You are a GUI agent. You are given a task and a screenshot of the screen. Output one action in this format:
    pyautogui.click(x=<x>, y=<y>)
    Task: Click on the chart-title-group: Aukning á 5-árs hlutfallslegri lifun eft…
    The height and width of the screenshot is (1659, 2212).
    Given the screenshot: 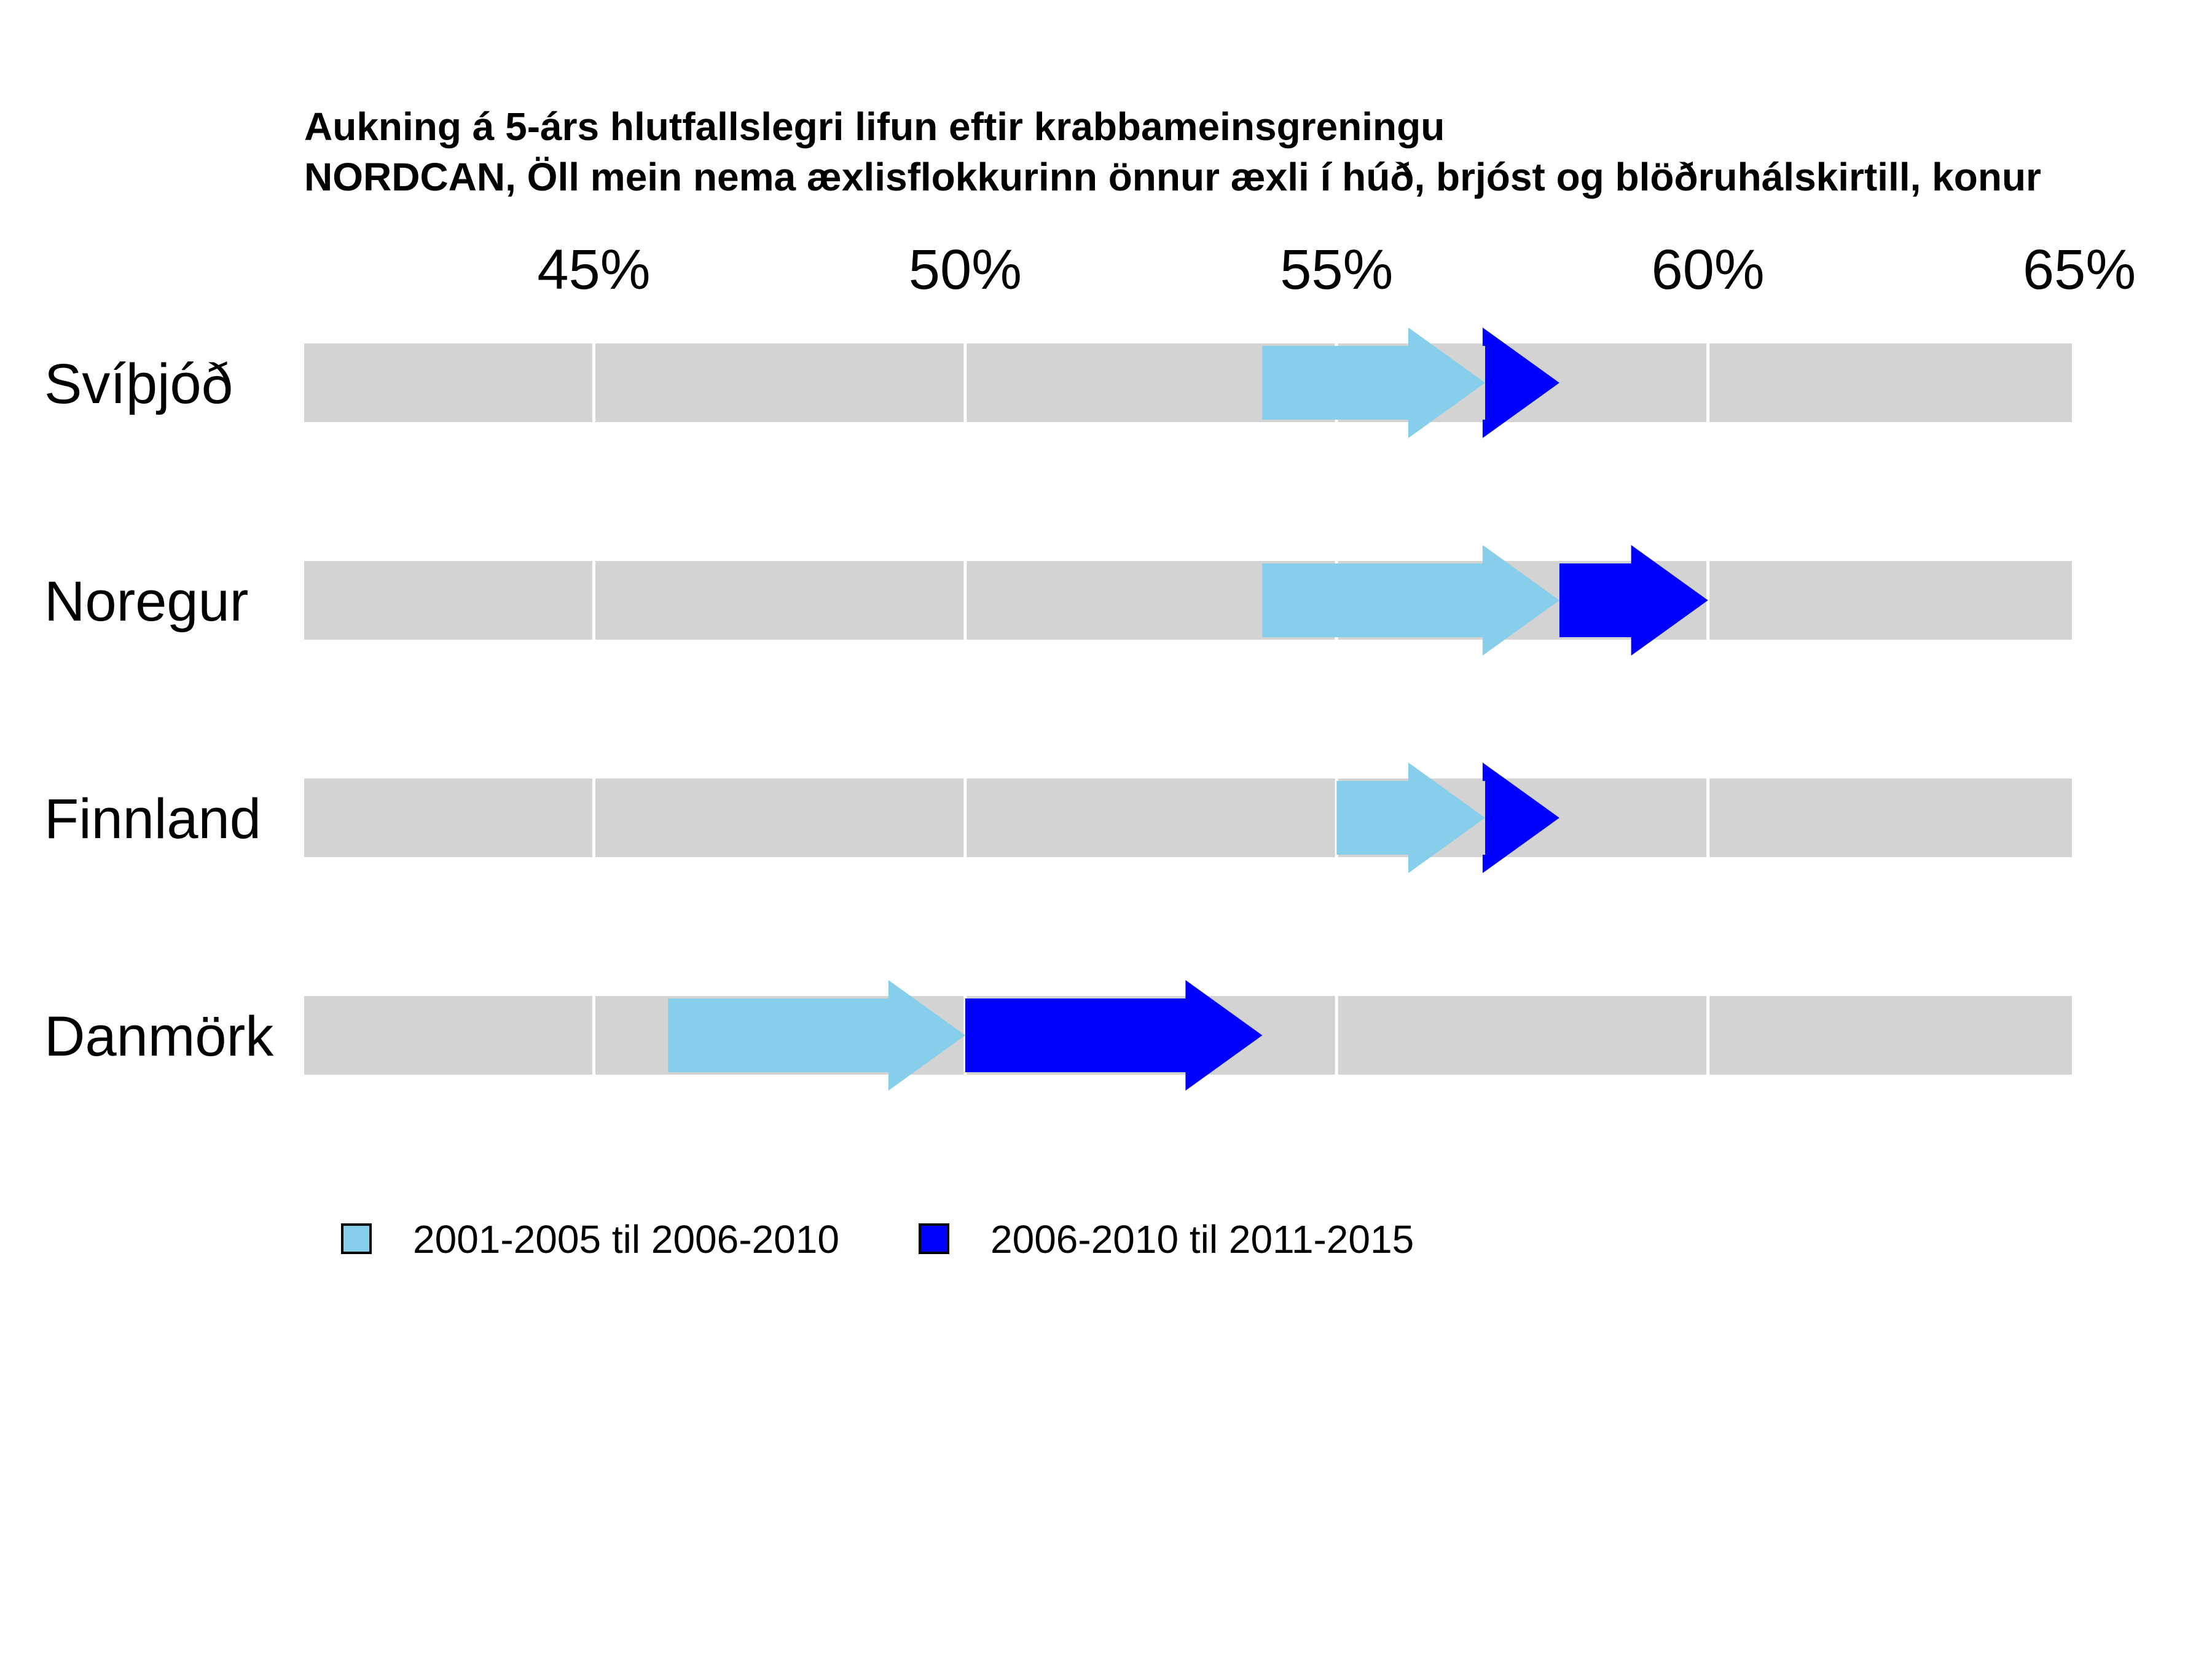 What is the action you would take?
    pyautogui.click(x=1172, y=151)
    